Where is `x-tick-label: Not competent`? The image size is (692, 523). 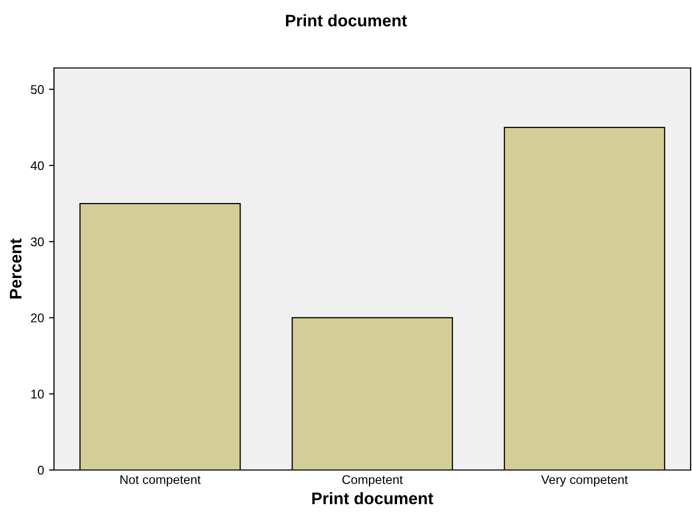
x-tick-label: Not competent is located at coordinates (160, 481).